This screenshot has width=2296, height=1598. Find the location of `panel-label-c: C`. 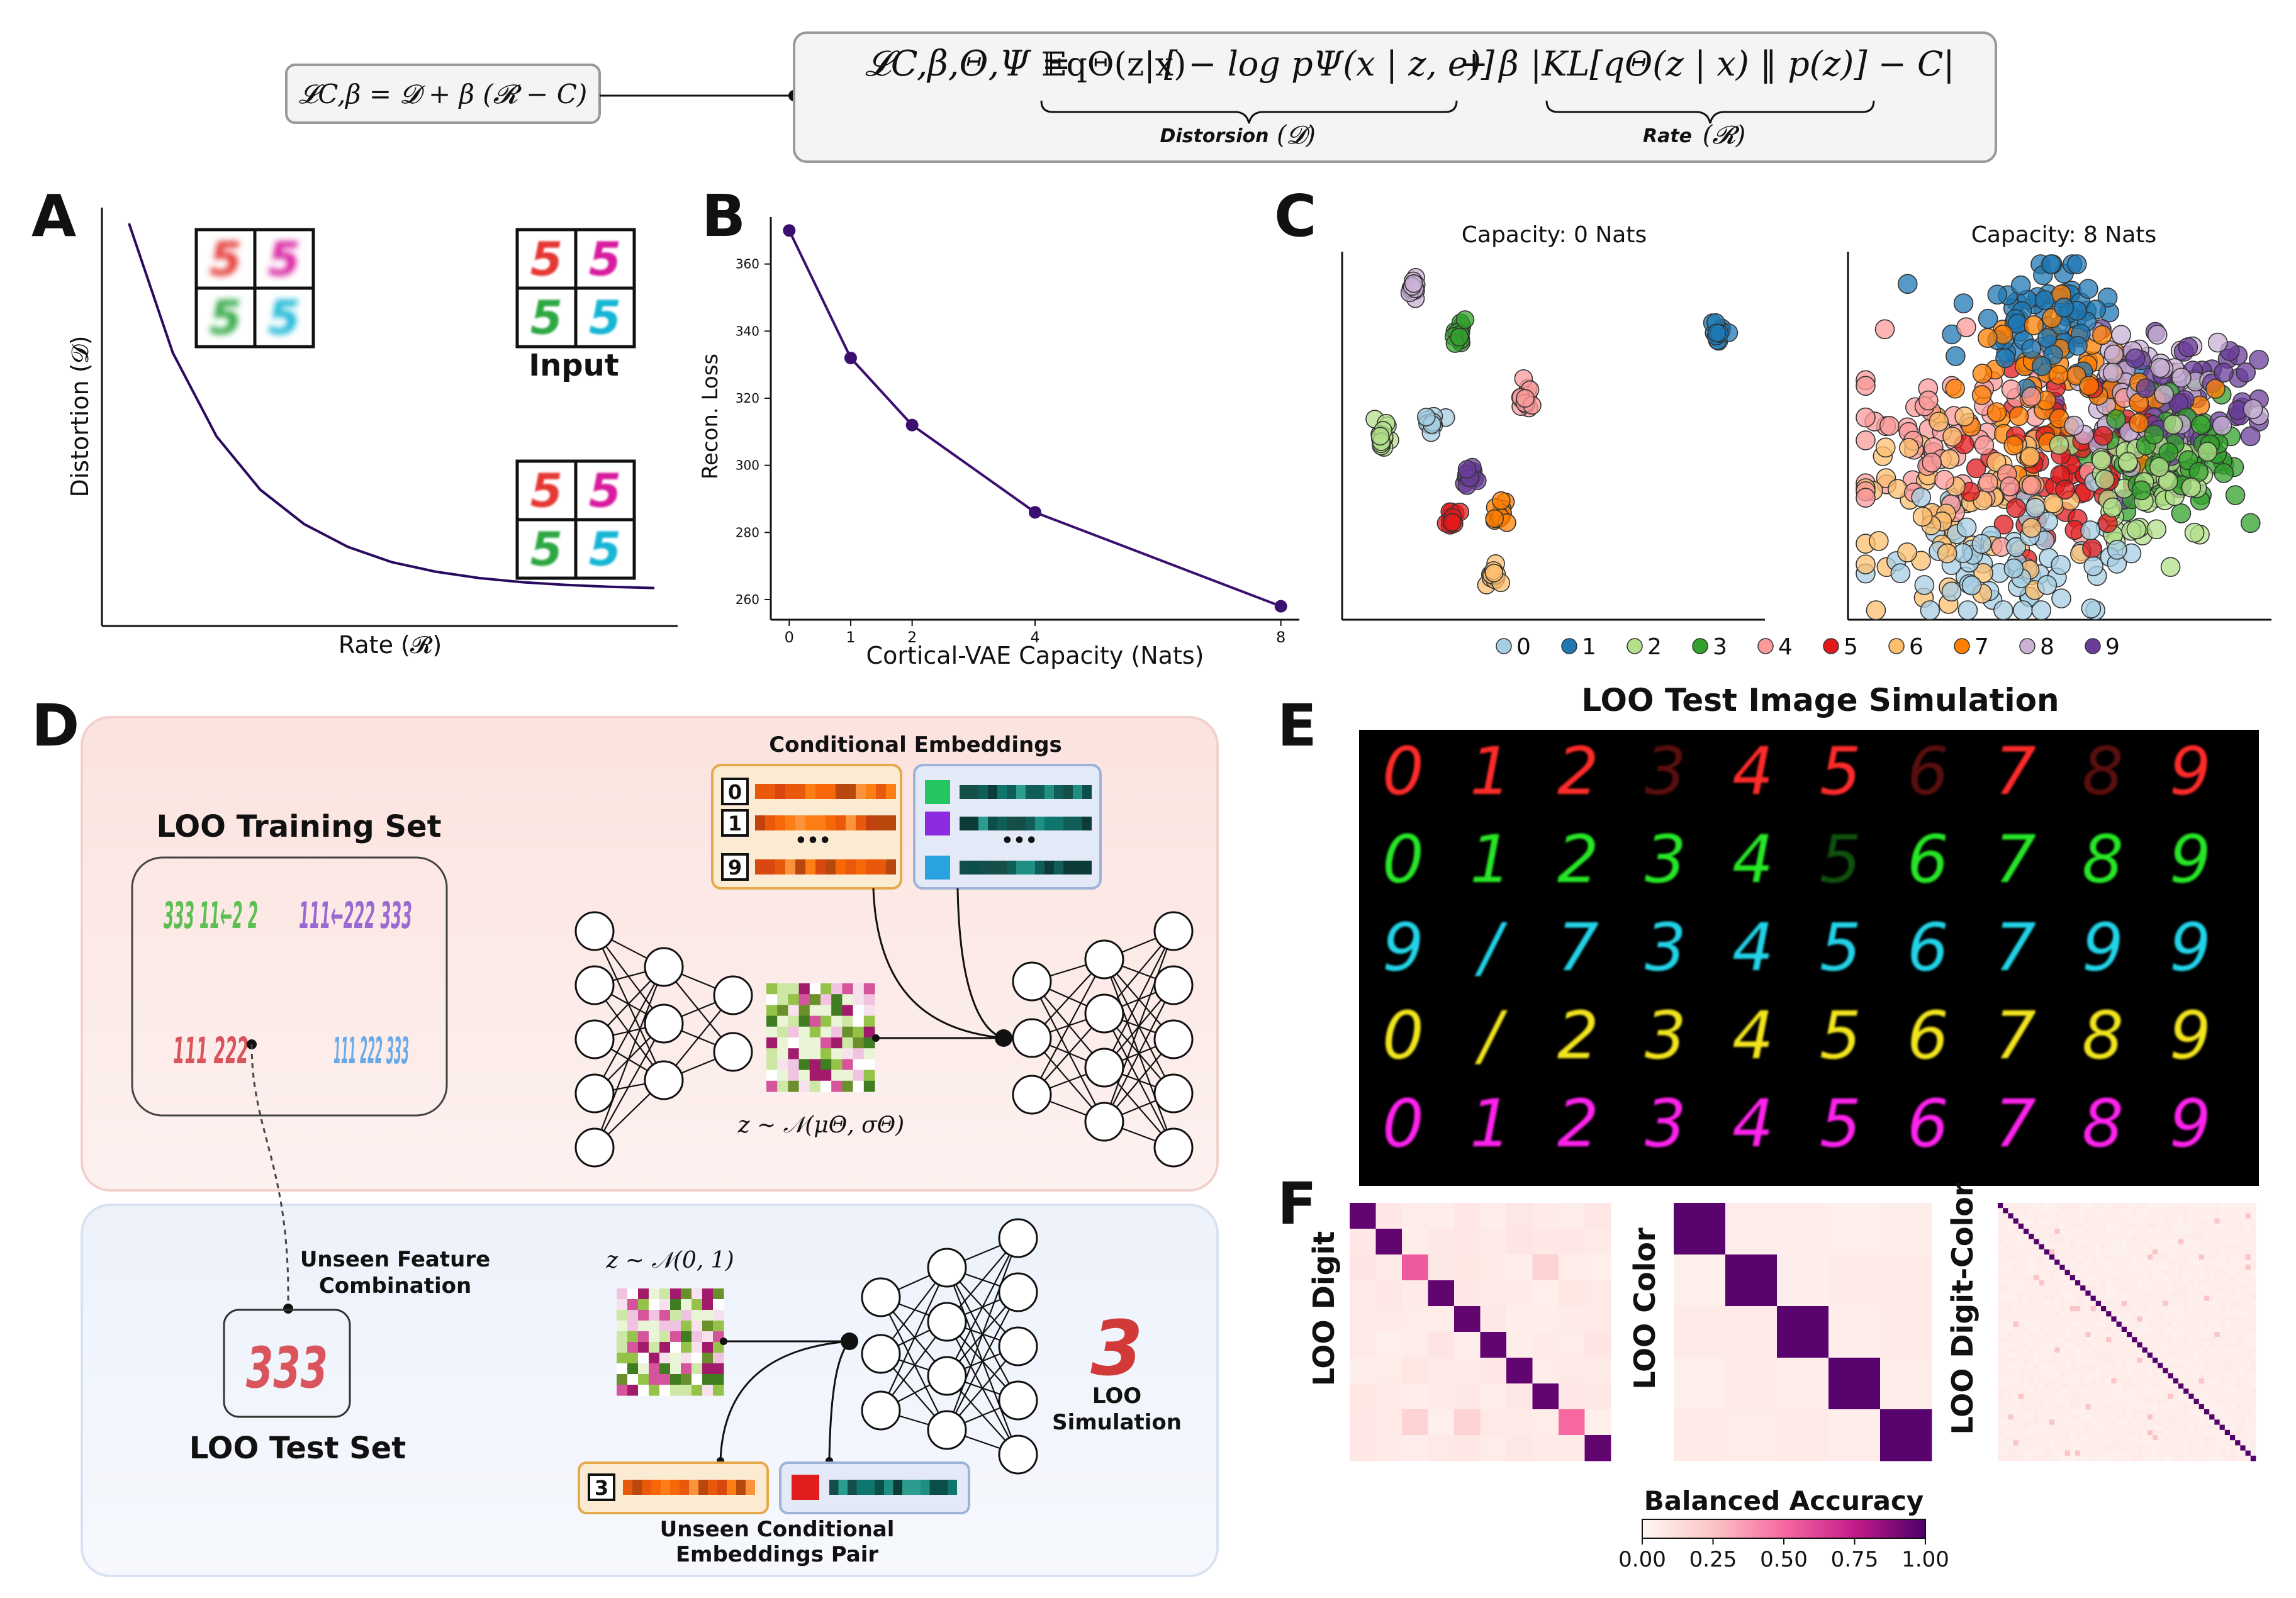

panel-label-c: C is located at coordinates (1295, 216).